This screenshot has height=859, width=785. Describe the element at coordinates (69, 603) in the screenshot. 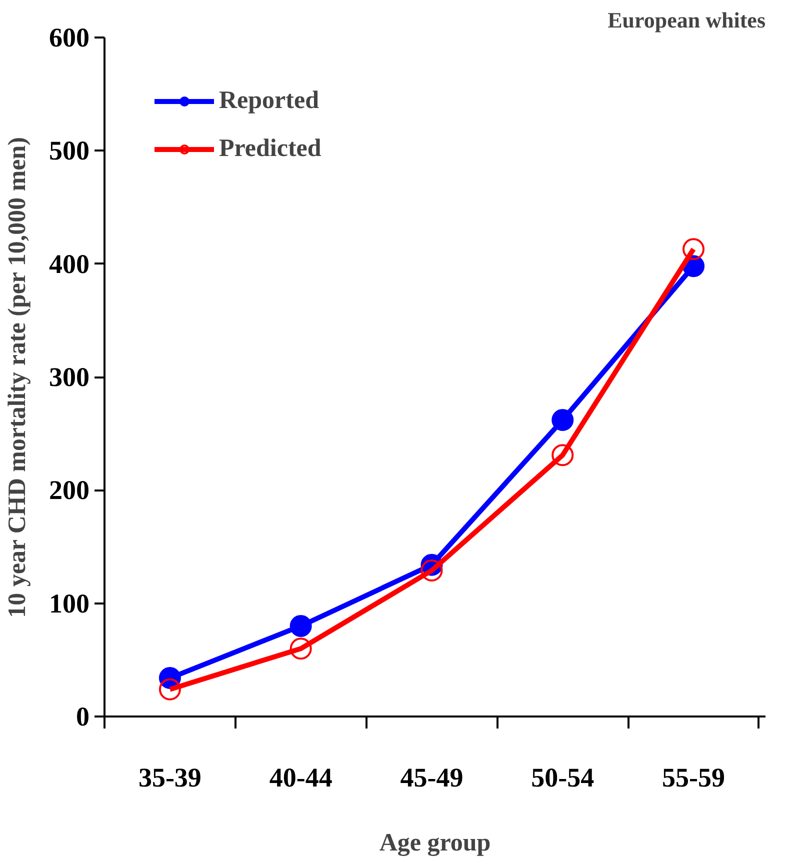

I see `y-tick-label: 100` at that location.